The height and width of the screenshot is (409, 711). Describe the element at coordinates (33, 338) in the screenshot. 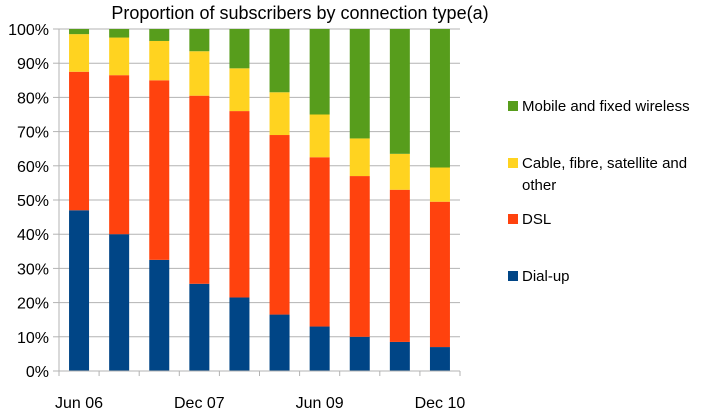

I see `y-tick-label: 10%` at that location.